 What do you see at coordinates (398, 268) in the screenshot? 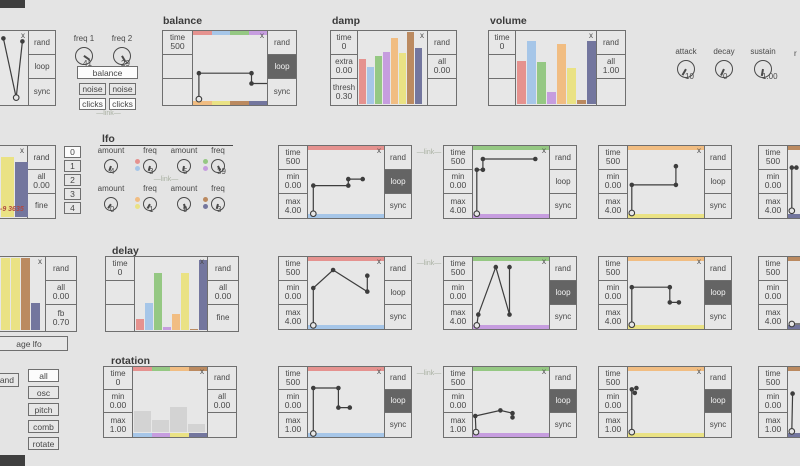
I see `delay-env-1-right-cell-rand: rand` at bounding box center [398, 268].